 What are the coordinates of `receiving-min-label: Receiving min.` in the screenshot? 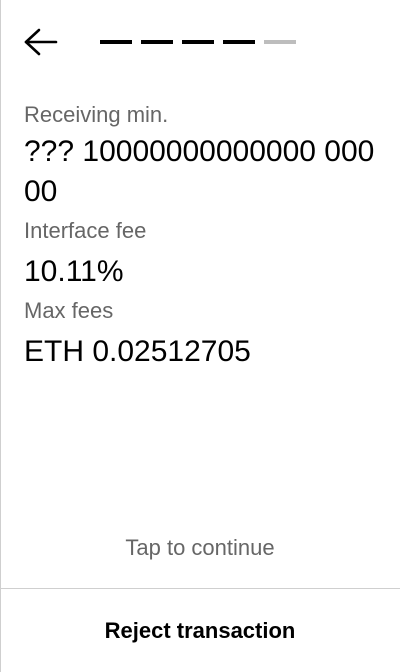 It's located at (96, 114).